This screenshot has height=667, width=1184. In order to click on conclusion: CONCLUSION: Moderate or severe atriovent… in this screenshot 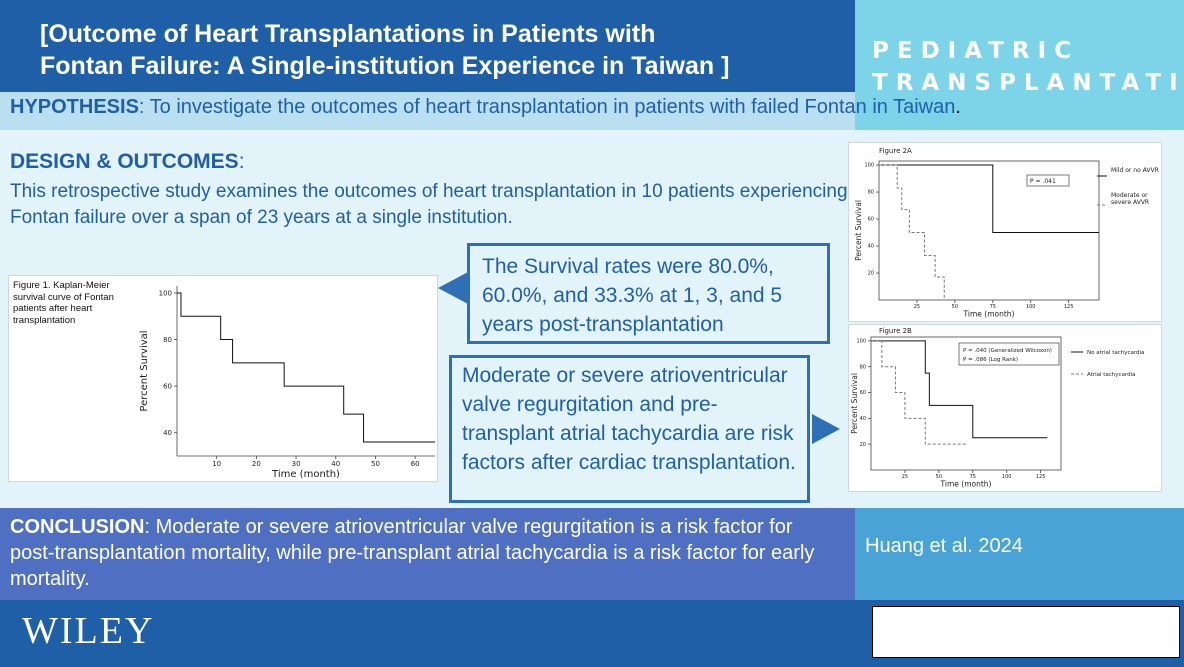, I will do `click(425, 553)`.